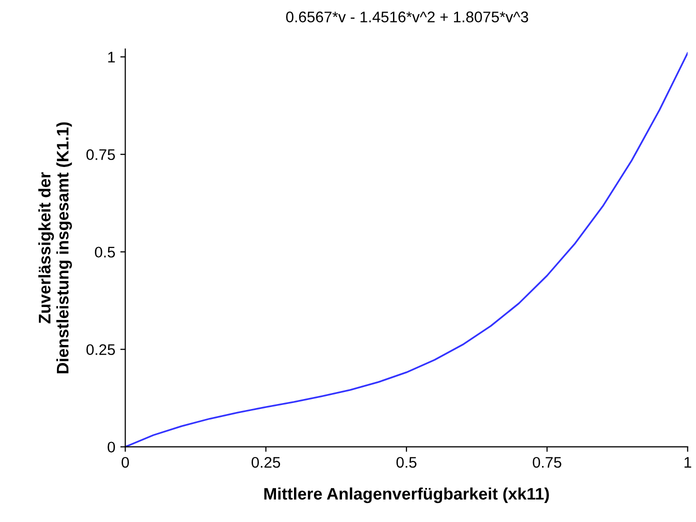 The image size is (696, 522). I want to click on chart-title: 0.6567*v - 1.4516*v^2 + 1.8075*v^3, so click(407, 17).